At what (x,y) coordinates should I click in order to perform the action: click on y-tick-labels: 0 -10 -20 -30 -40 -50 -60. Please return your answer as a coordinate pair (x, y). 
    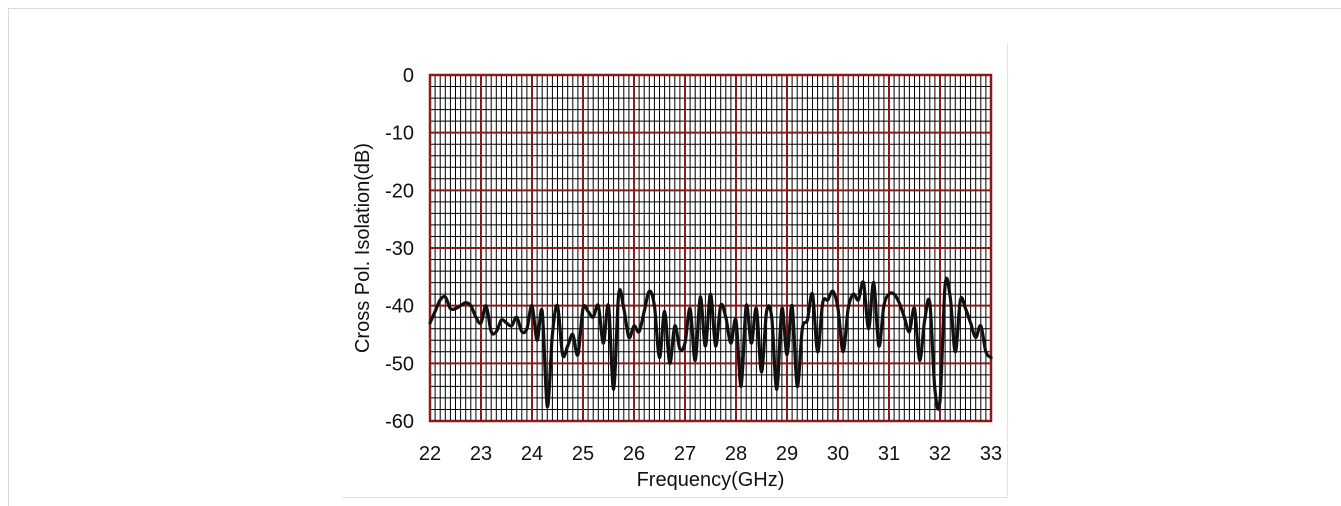
    Looking at the image, I should click on (399, 249).